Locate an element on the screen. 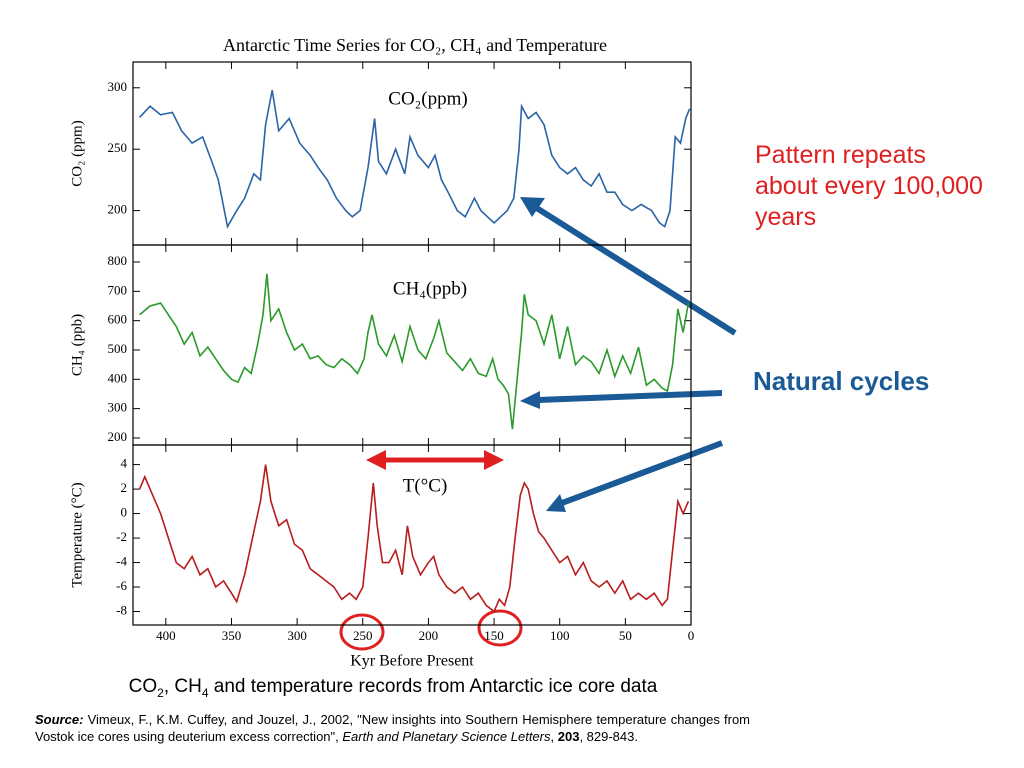  y-tick-label: 250 is located at coordinates (118, 147).